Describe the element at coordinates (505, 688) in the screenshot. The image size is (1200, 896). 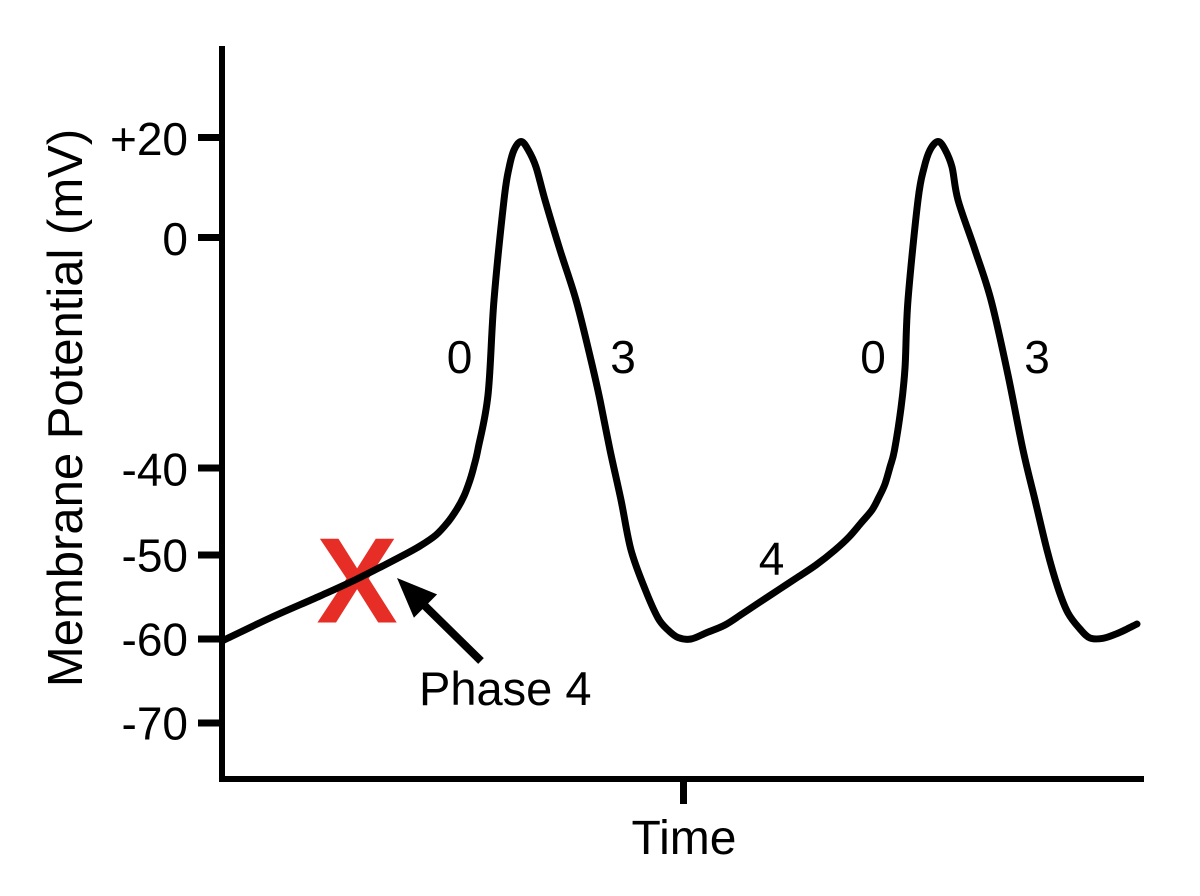
I see `svg-text: Phase 4` at that location.